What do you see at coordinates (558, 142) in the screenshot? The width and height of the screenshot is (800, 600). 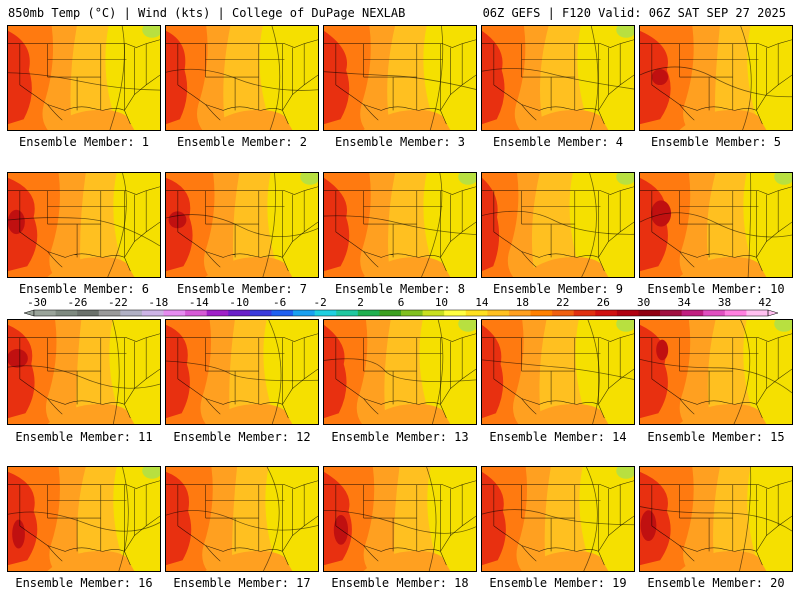 I see `member-label-4: Ensemble Member: 4` at bounding box center [558, 142].